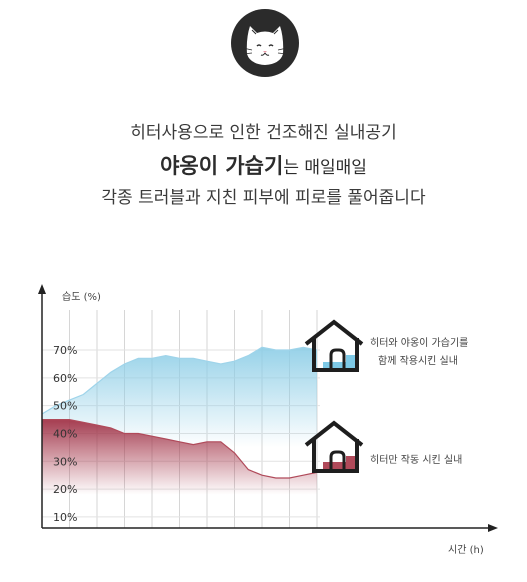 This screenshot has width=527, height=582. I want to click on headline-line-3: 각종 트러블과 지친 피부에 피로를 풀어줍니다, so click(263, 198).